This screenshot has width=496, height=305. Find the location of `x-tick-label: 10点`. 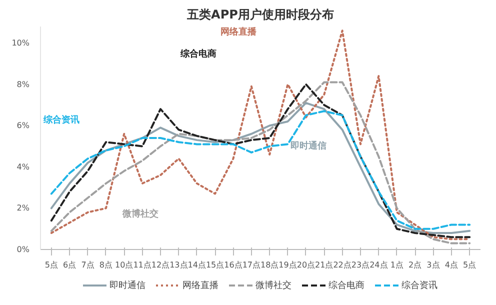

x-tick-label: 10点 is located at coordinates (124, 265).